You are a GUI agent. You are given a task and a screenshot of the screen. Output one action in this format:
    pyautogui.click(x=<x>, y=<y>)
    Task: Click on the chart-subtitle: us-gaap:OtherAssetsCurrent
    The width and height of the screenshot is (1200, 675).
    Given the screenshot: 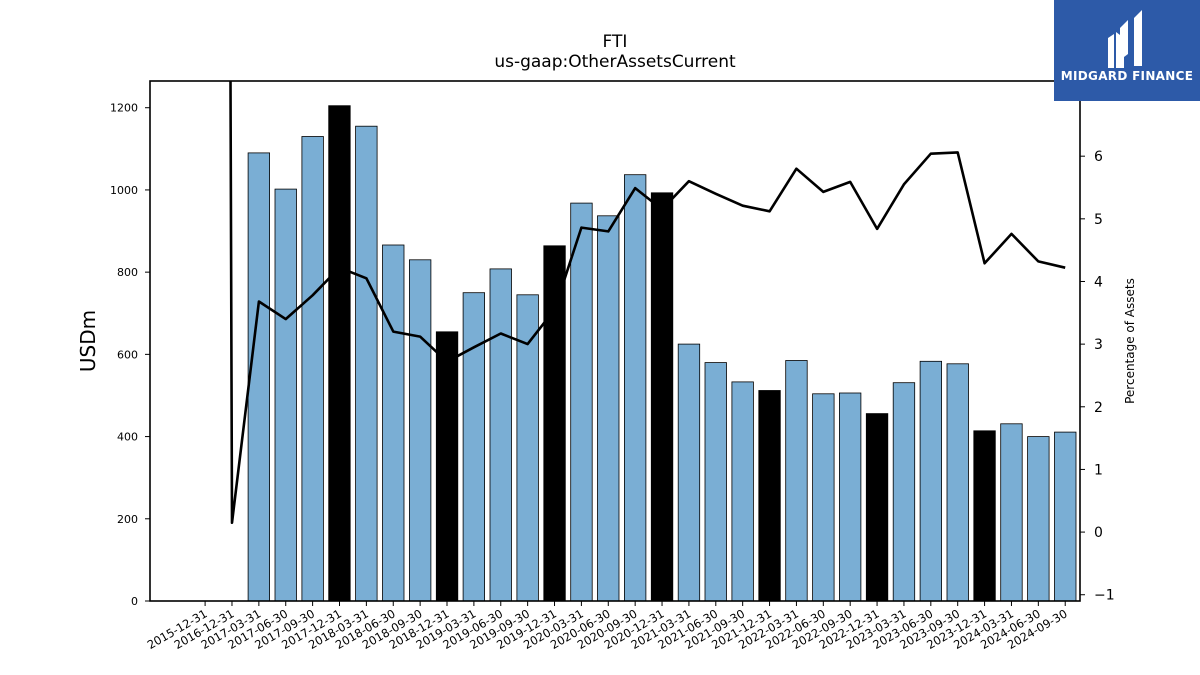 What is the action you would take?
    pyautogui.click(x=615, y=62)
    